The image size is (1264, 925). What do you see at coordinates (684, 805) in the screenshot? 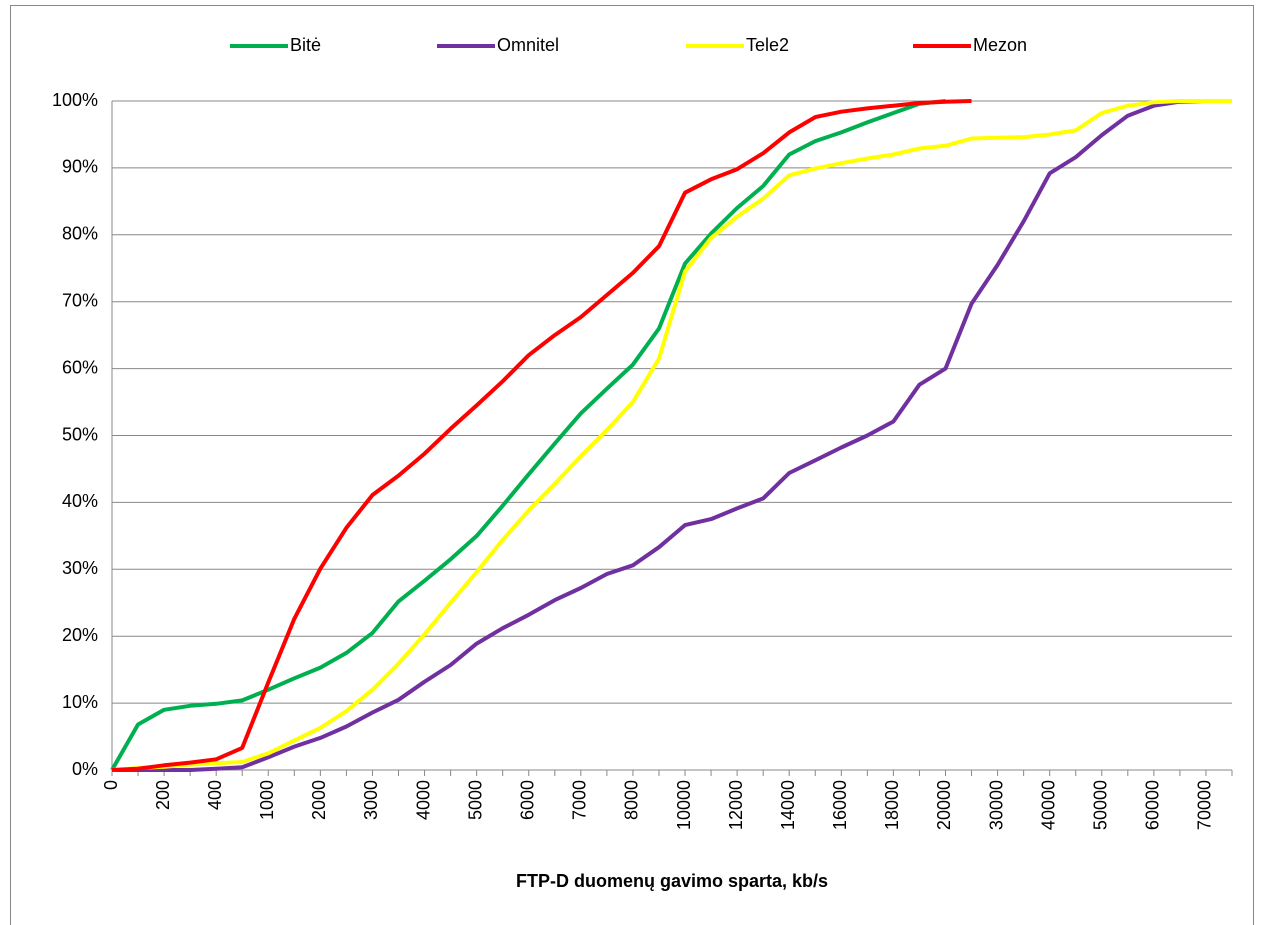
I see `x-tick-label: 10000` at bounding box center [684, 805].